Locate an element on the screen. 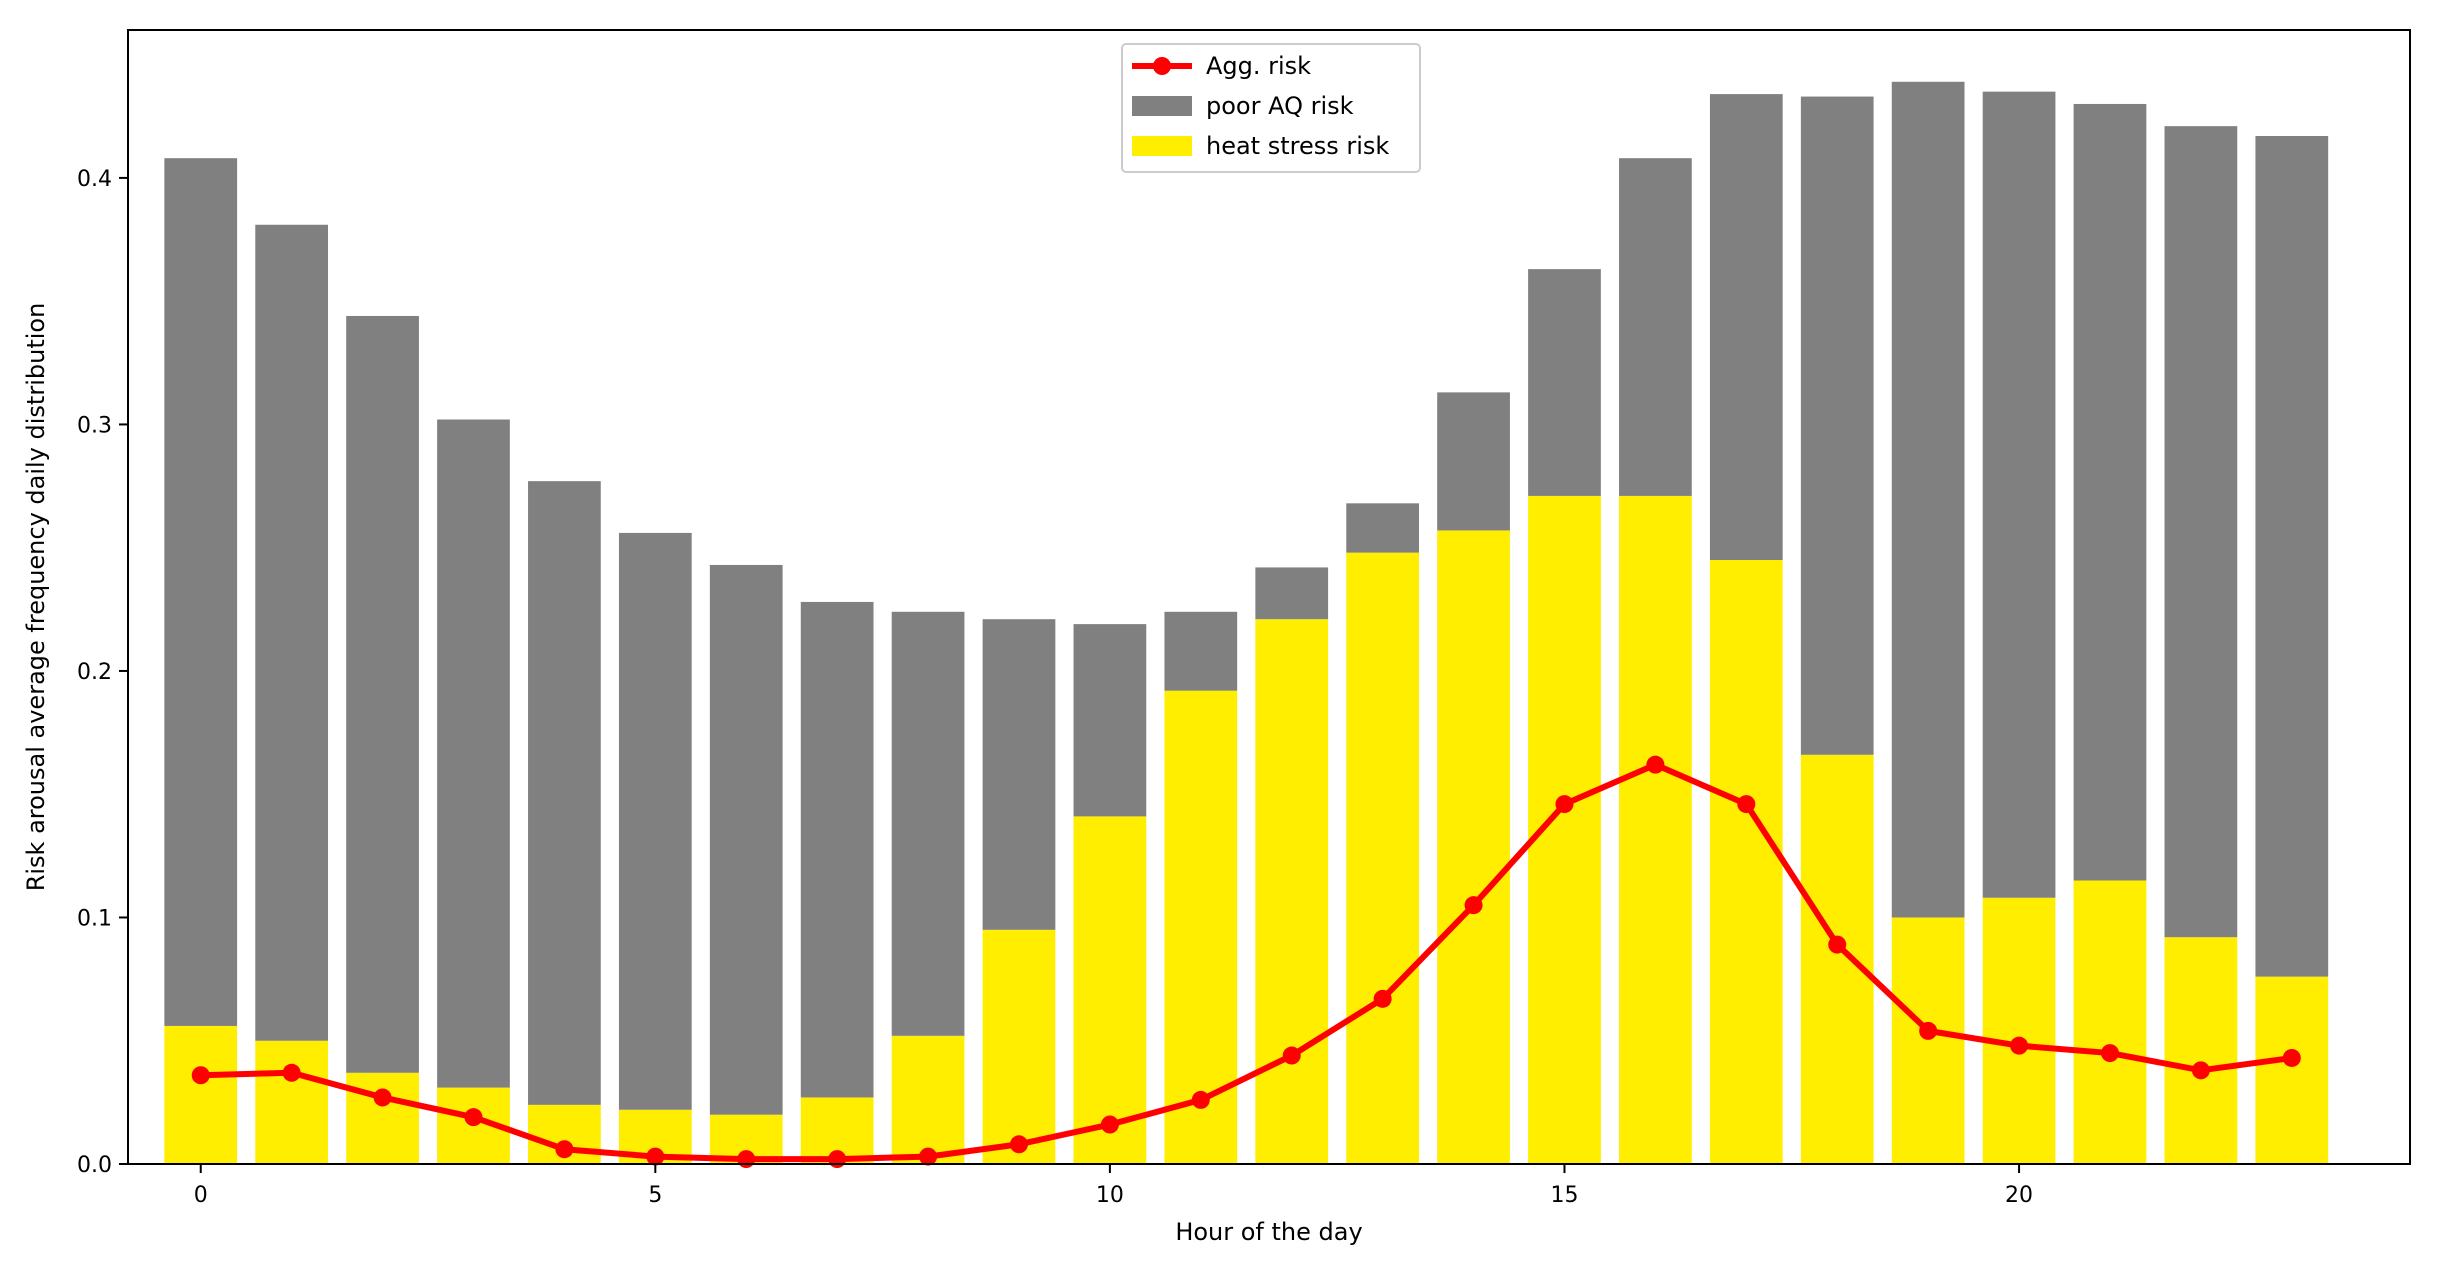 The height and width of the screenshot is (1267, 2442). y-axis: 0.0 0.1 0.2 0.3 0.4 is located at coordinates (102, 672).